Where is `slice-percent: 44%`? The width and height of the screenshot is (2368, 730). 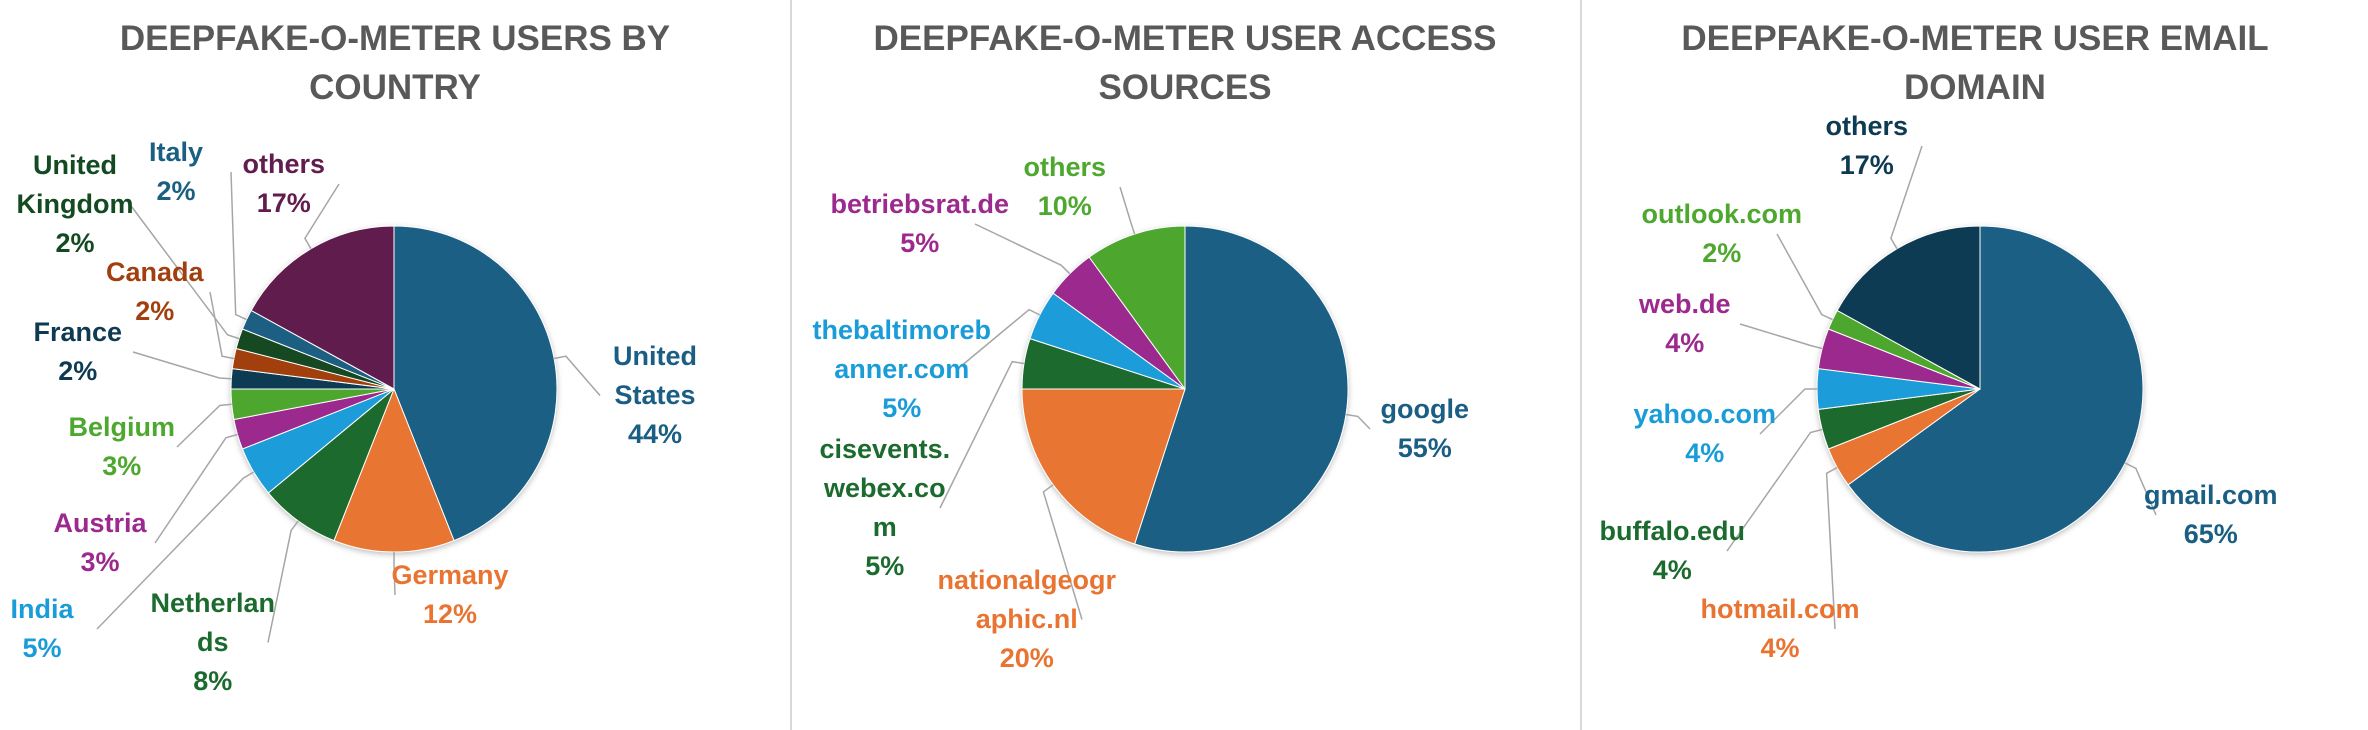
slice-percent: 44% is located at coordinates (655, 434).